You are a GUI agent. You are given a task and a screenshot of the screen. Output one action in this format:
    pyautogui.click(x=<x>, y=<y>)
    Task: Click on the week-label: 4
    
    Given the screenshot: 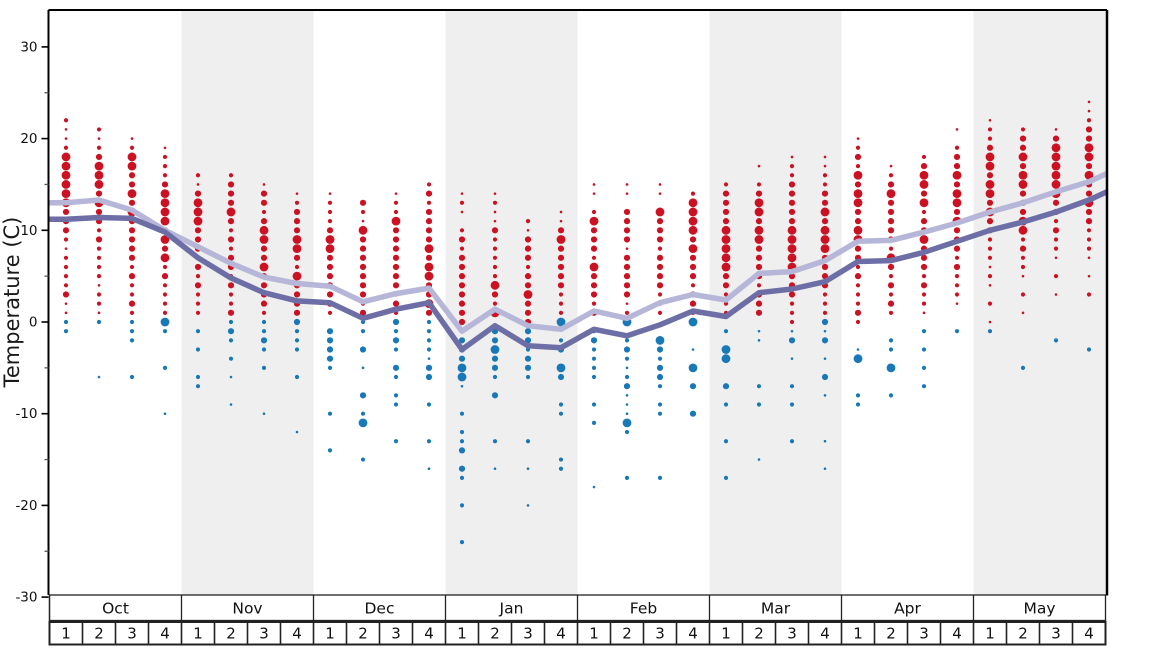 What is the action you would take?
    pyautogui.click(x=561, y=634)
    